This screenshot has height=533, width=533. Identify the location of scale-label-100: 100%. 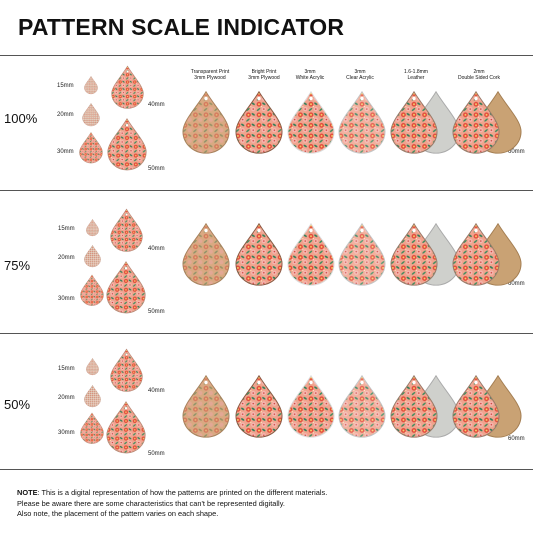
(21, 118).